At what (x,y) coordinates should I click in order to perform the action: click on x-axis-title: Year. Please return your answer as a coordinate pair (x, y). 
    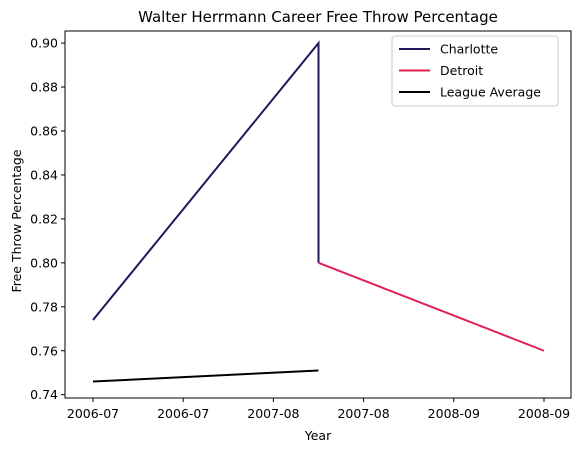
    Looking at the image, I should click on (318, 435).